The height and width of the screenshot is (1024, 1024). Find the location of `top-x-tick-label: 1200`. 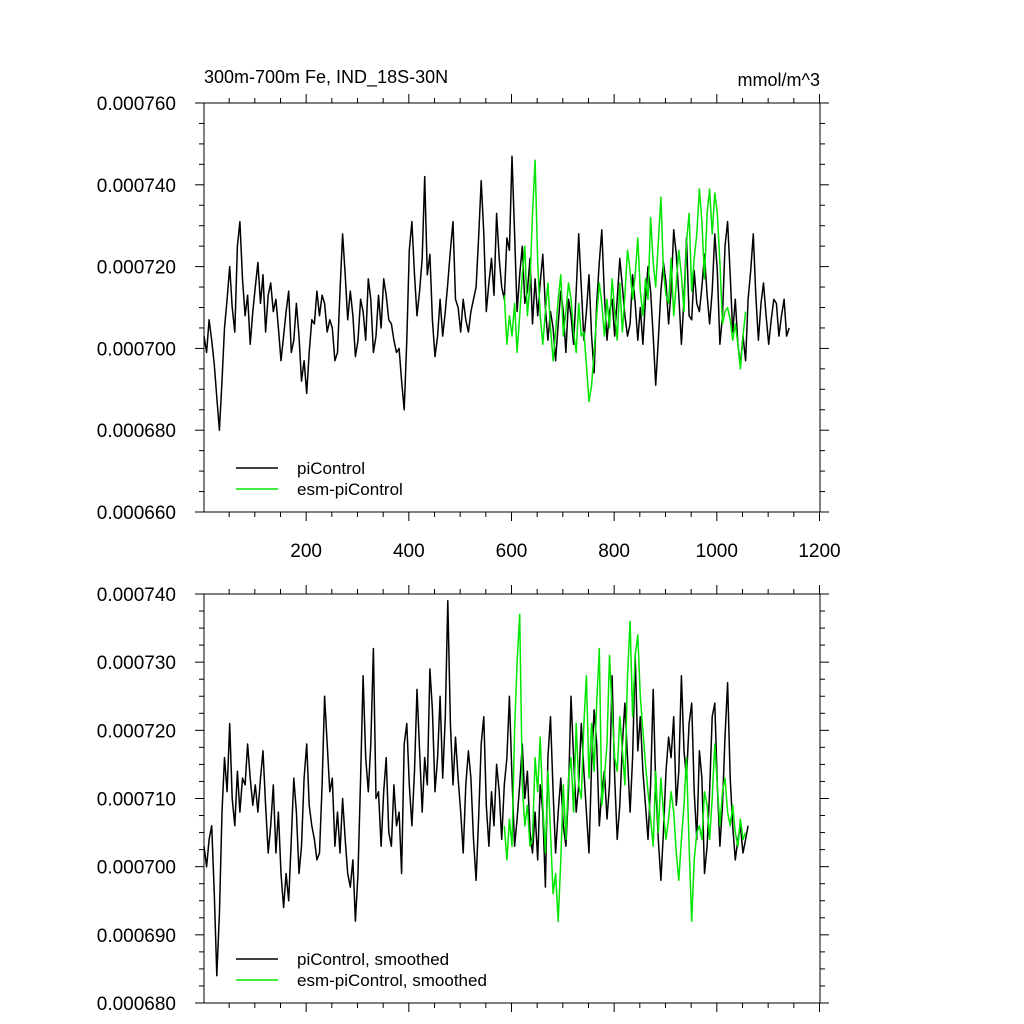

top-x-tick-label: 1200 is located at coordinates (819, 551).